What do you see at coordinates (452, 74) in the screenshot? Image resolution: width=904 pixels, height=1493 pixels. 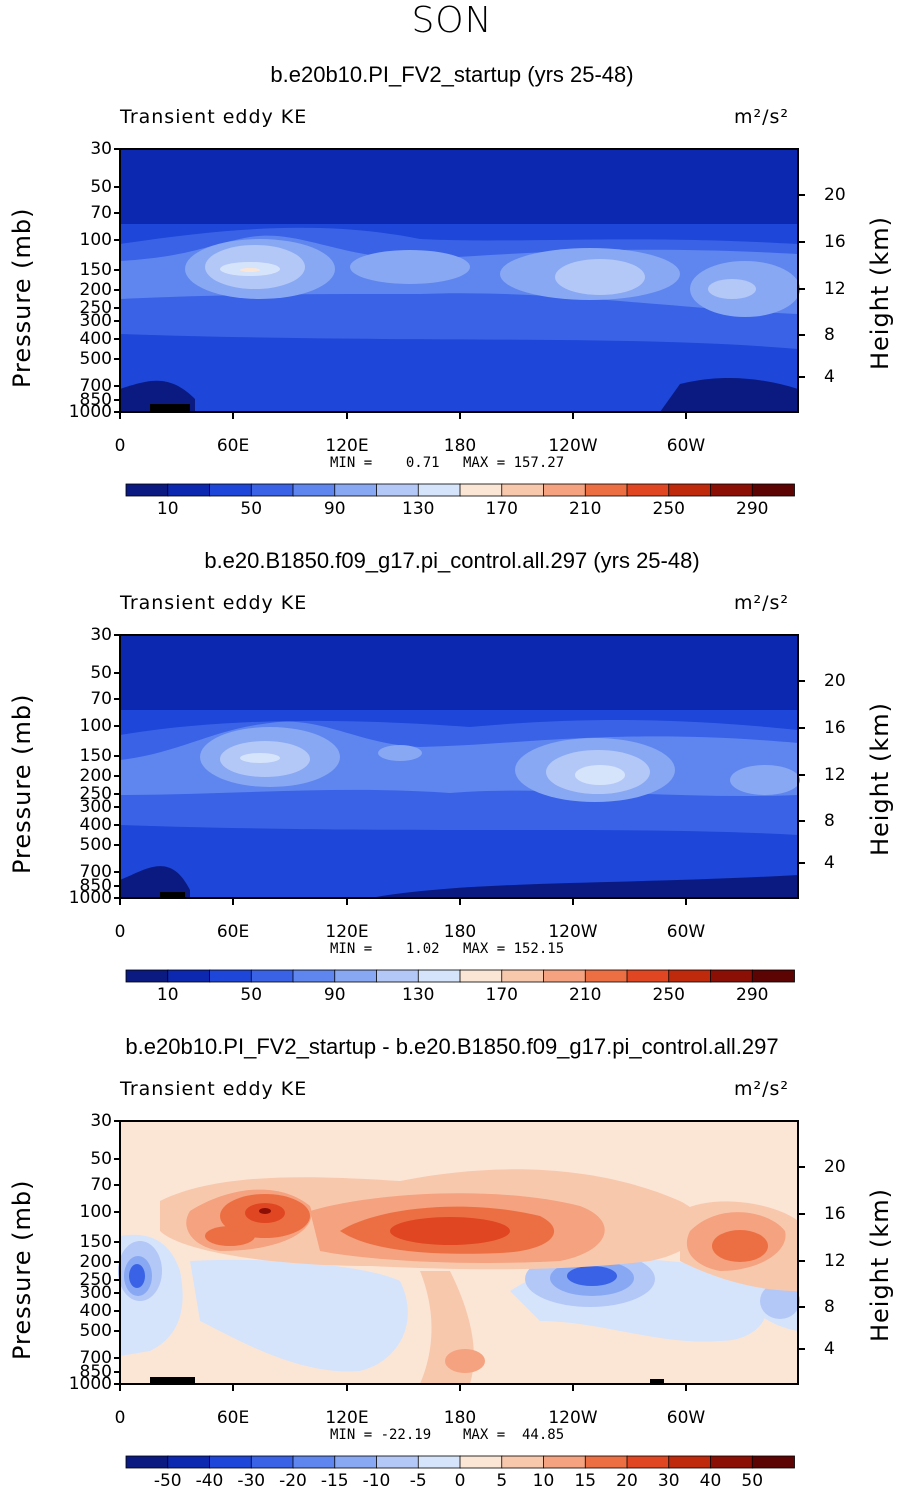 I see `panel1-title: b.e20b10.PI_FV2_startup (yrs 25-48)` at bounding box center [452, 74].